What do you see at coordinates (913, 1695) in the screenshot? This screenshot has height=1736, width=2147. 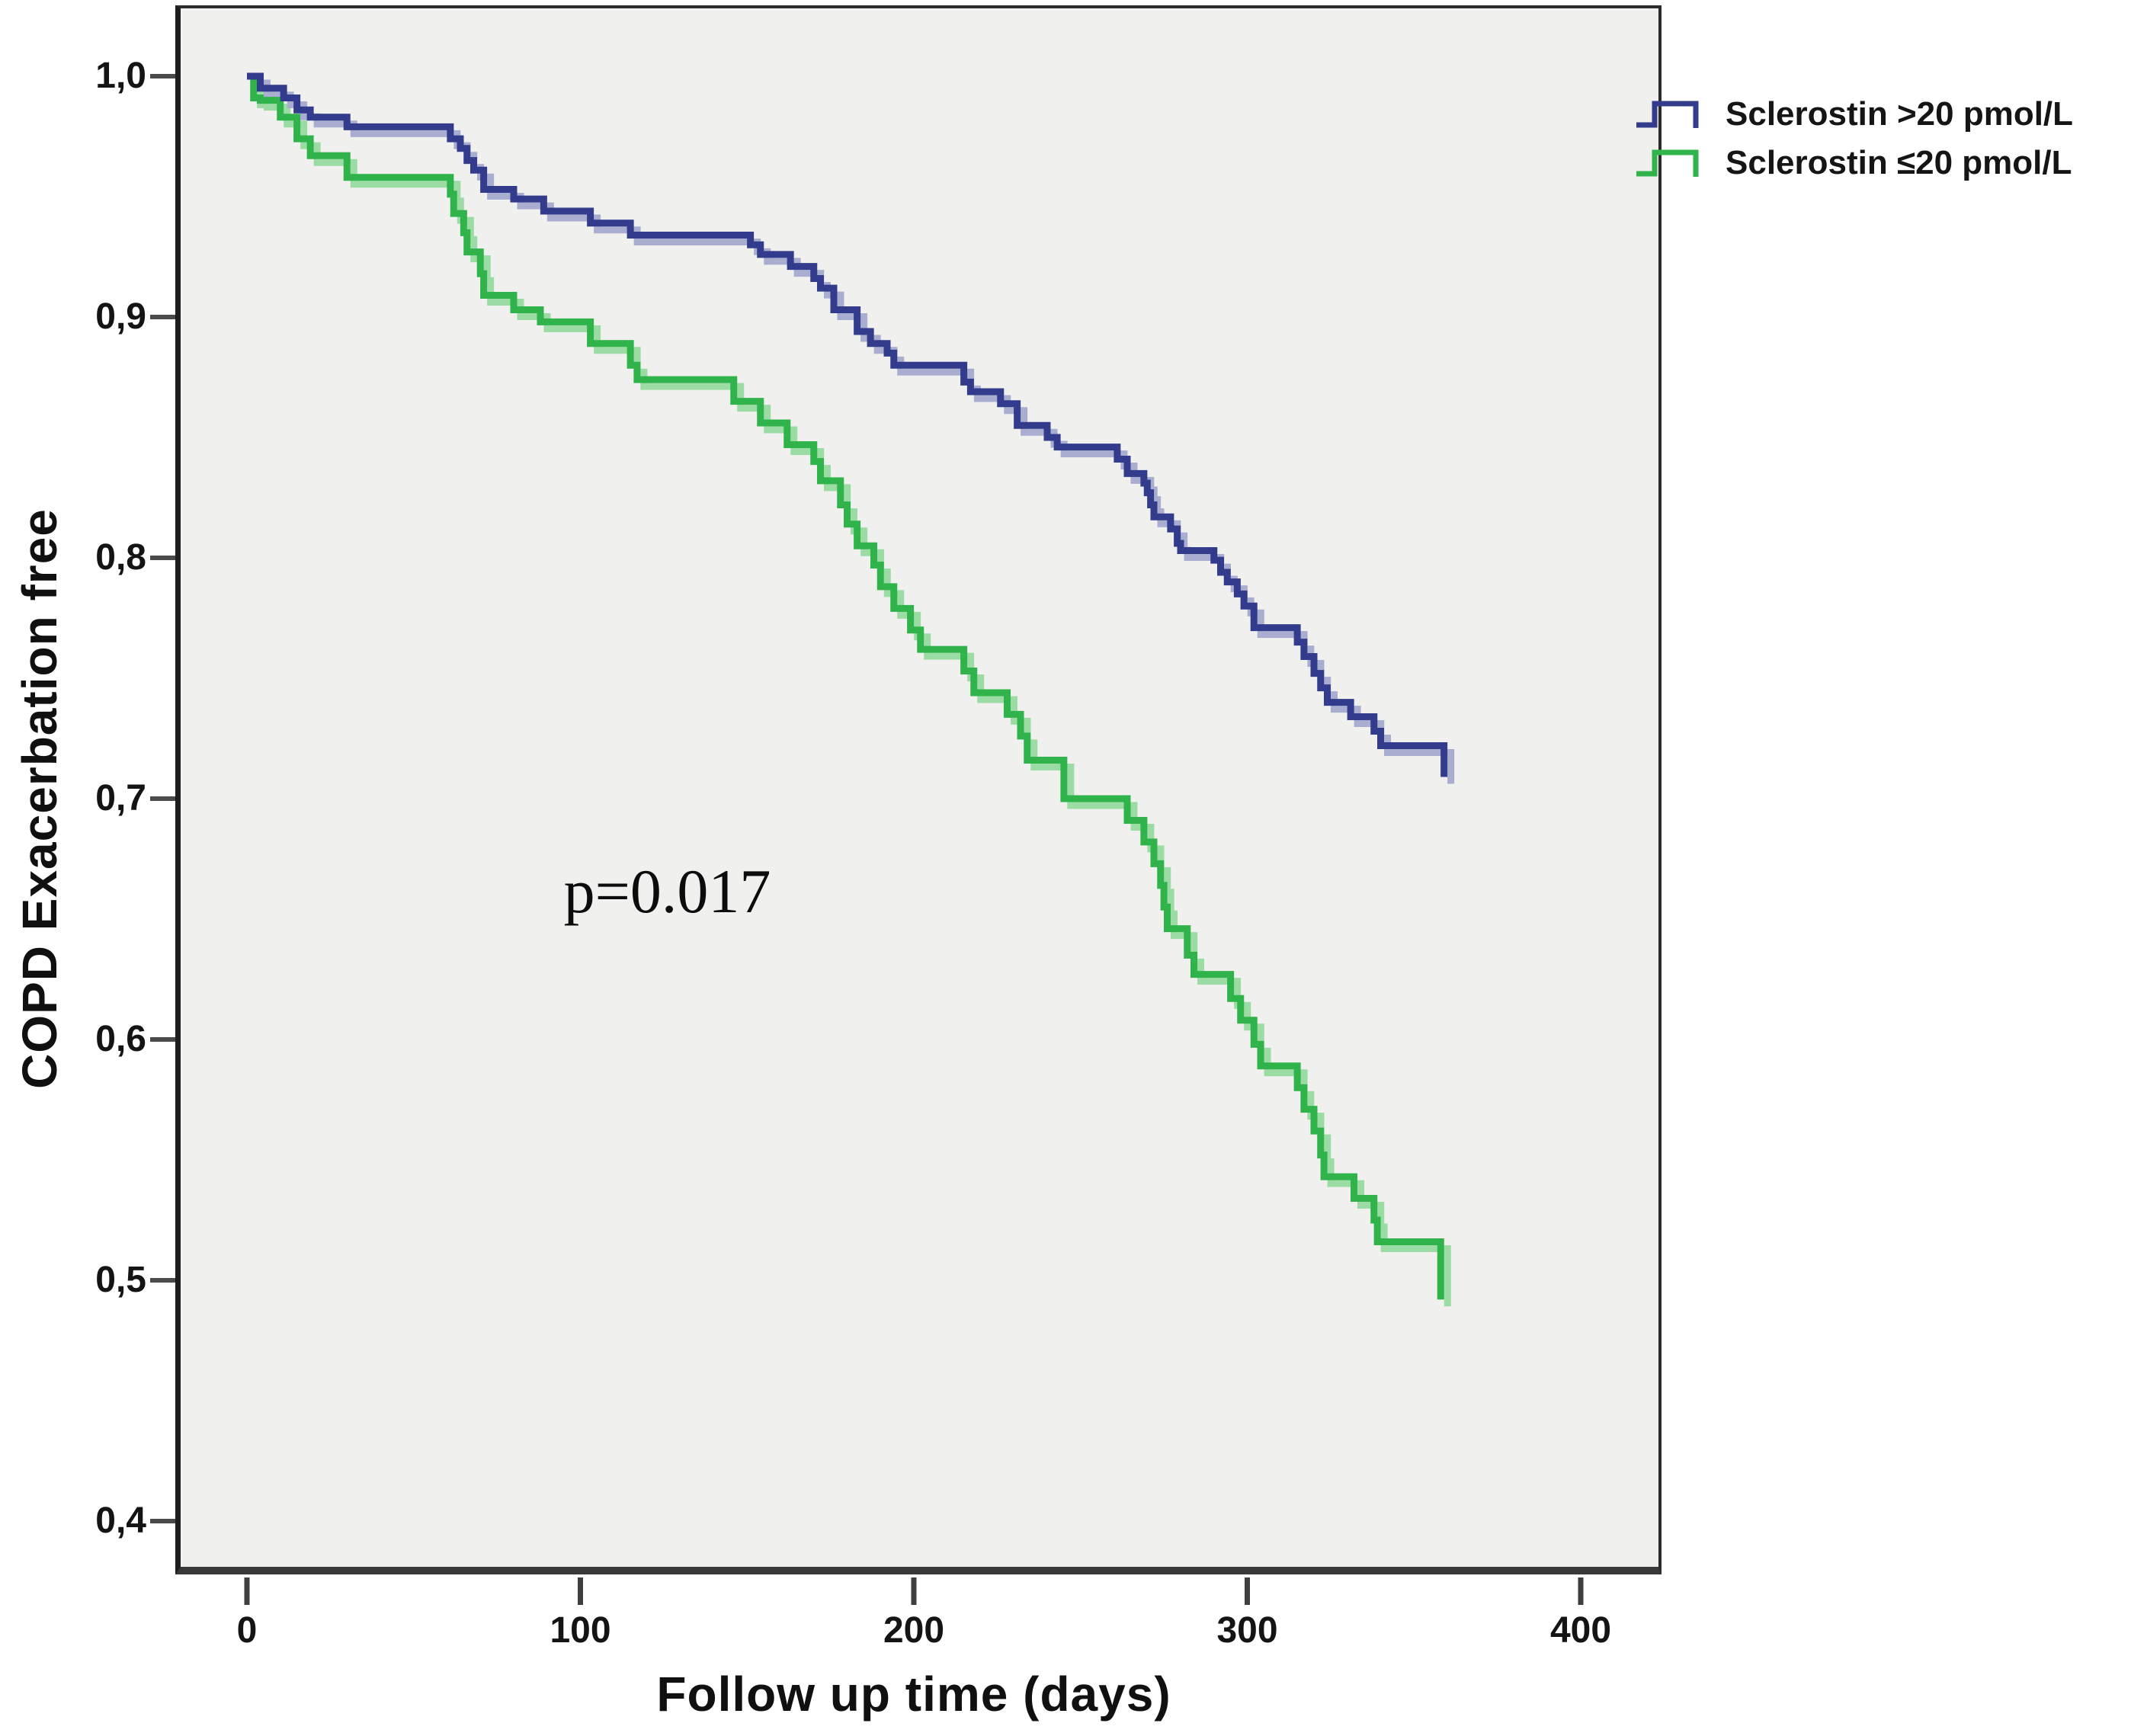 I see `x-axis-title: Follow up time (days)` at bounding box center [913, 1695].